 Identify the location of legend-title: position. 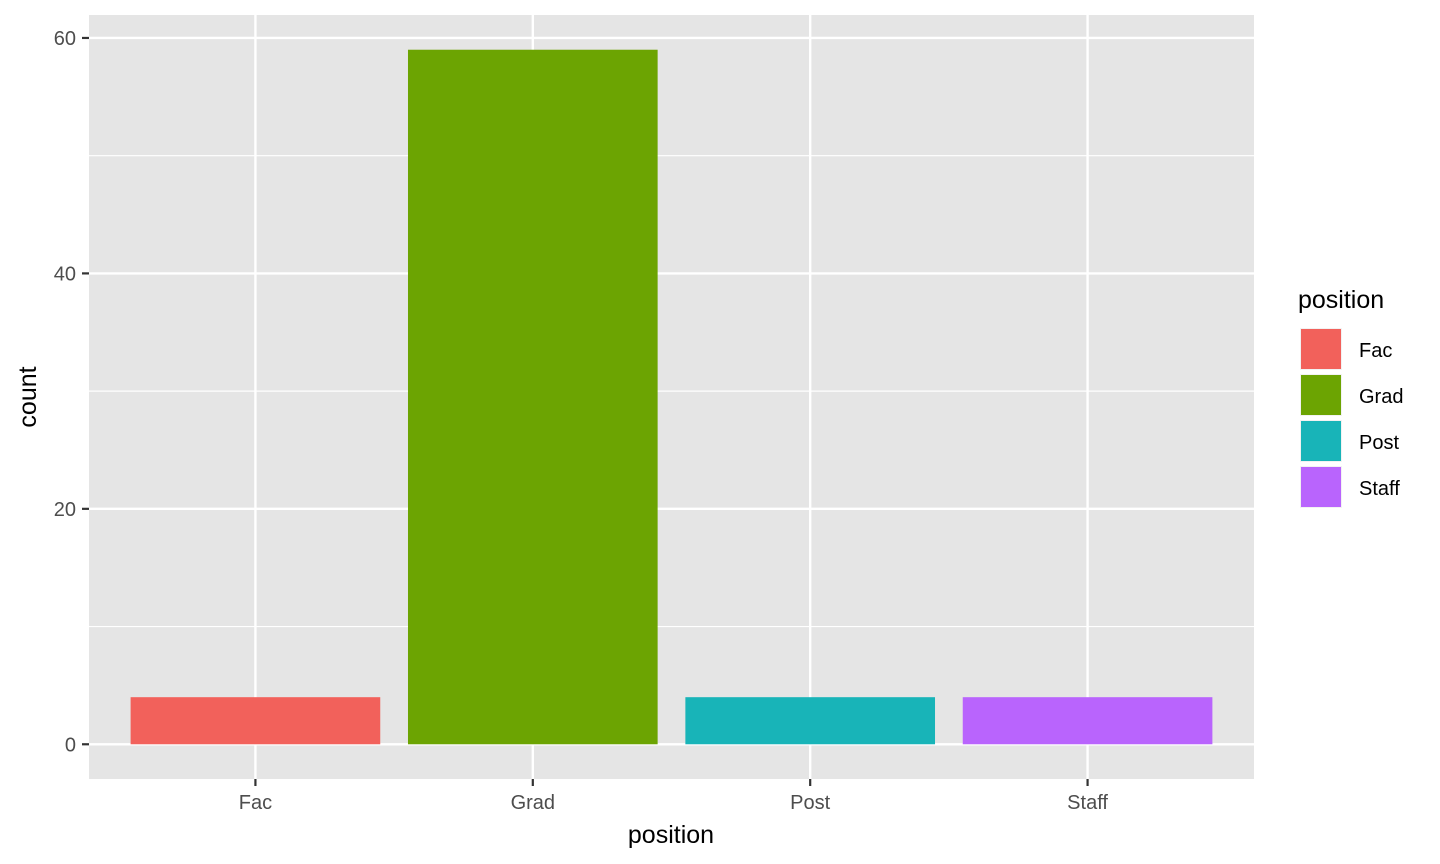
(1341, 300).